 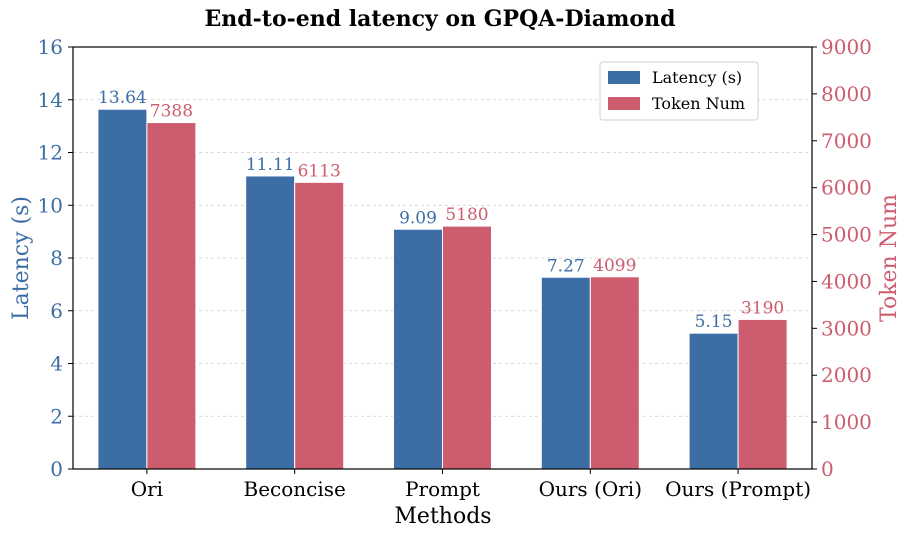 What do you see at coordinates (846, 47) in the screenshot?
I see `y2-tick-label: 9000` at bounding box center [846, 47].